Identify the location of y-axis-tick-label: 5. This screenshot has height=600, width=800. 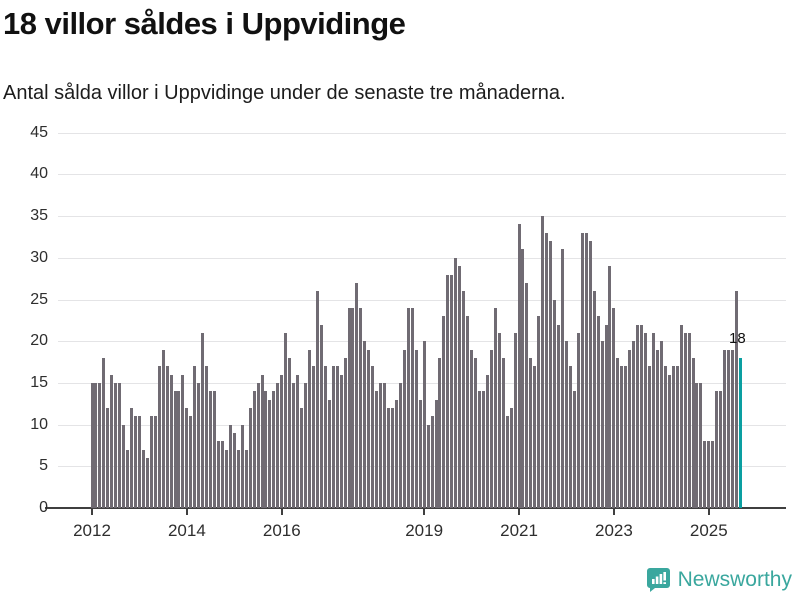
(43, 466).